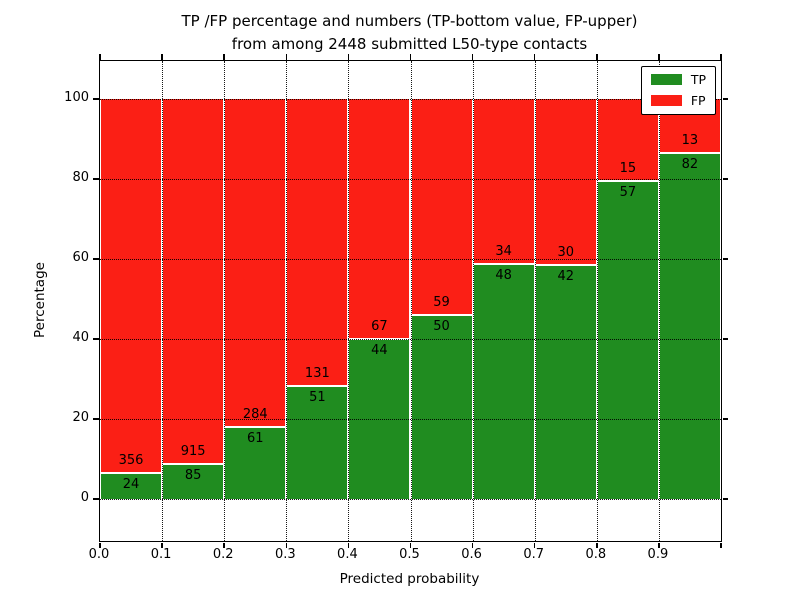 The height and width of the screenshot is (600, 800). Describe the element at coordinates (80, 417) in the screenshot. I see `y-tick-label-20: 20` at that location.